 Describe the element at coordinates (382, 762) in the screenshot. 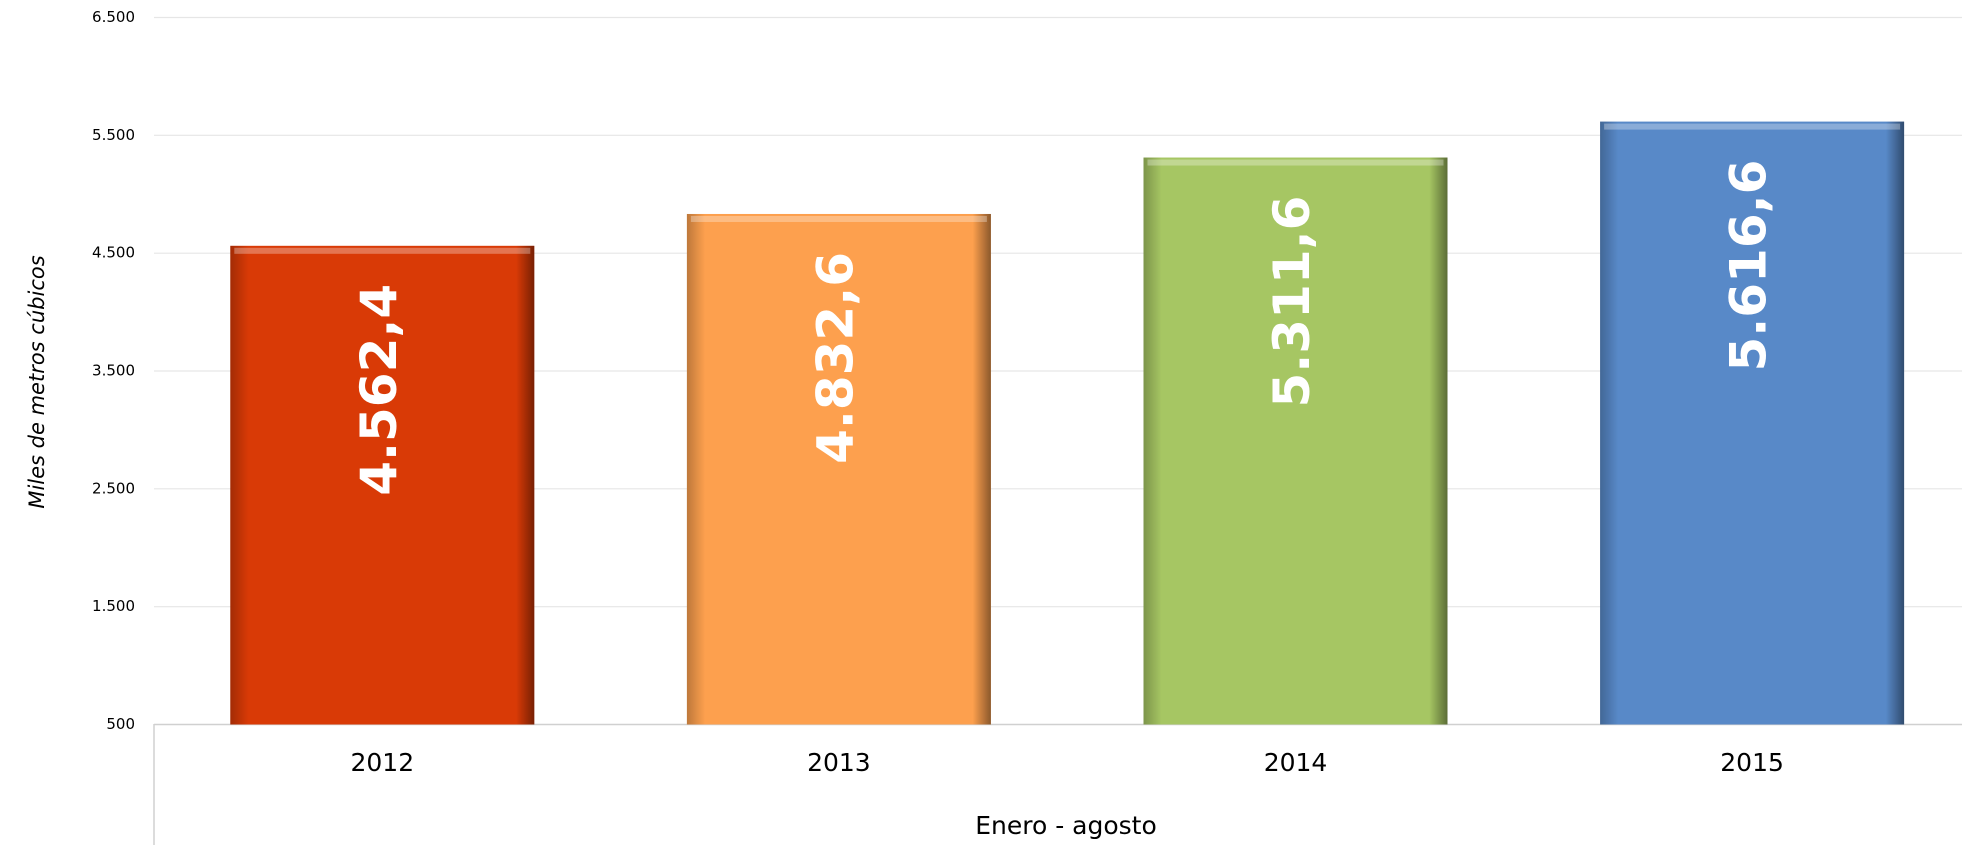

I see `x-tick-label: 2012` at that location.